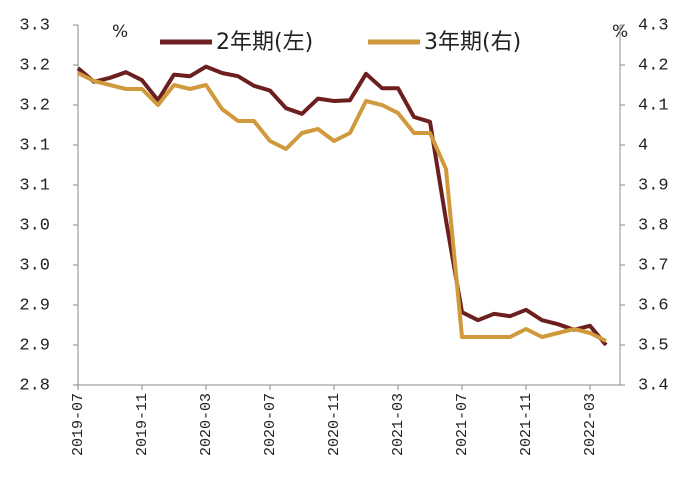 The height and width of the screenshot is (497, 700). Describe the element at coordinates (472, 42) in the screenshot. I see `legend-label: 3年期(右)` at that location.